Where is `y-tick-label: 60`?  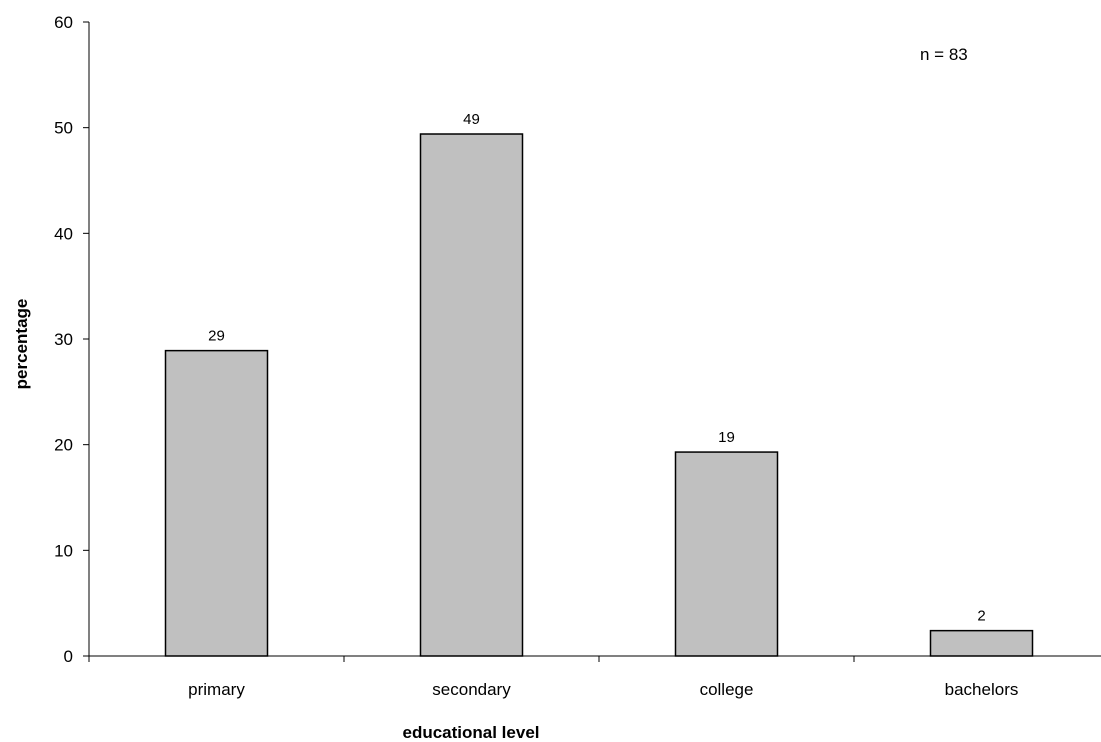
y-tick-label: 60 is located at coordinates (63, 22).